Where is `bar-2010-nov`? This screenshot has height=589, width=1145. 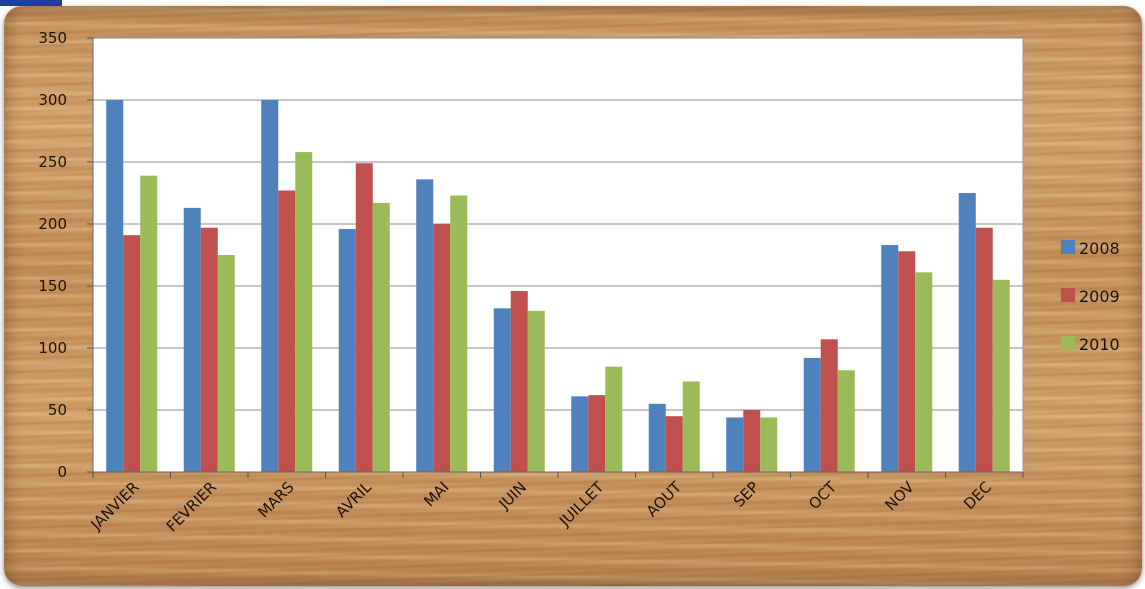
bar-2010-nov is located at coordinates (924, 372).